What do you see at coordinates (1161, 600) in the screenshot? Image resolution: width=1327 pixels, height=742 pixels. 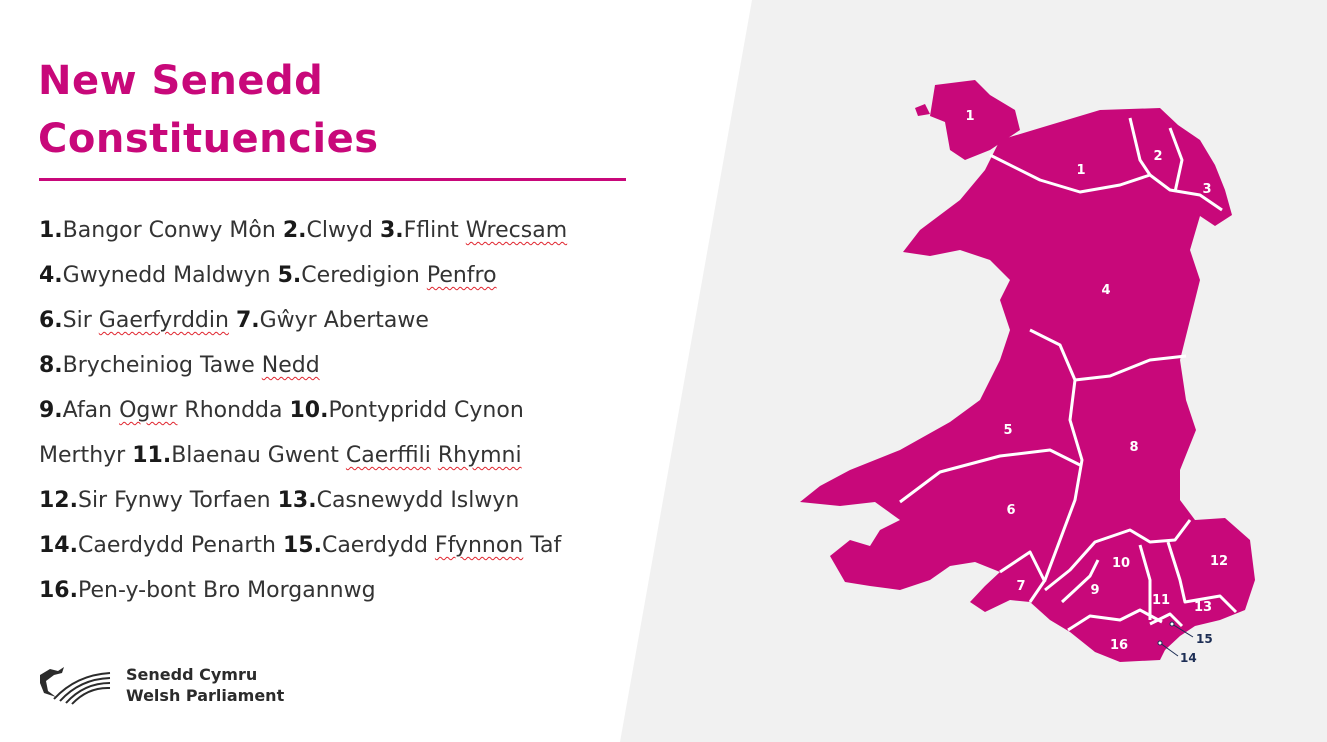 I see `map-label-11: 11` at bounding box center [1161, 600].